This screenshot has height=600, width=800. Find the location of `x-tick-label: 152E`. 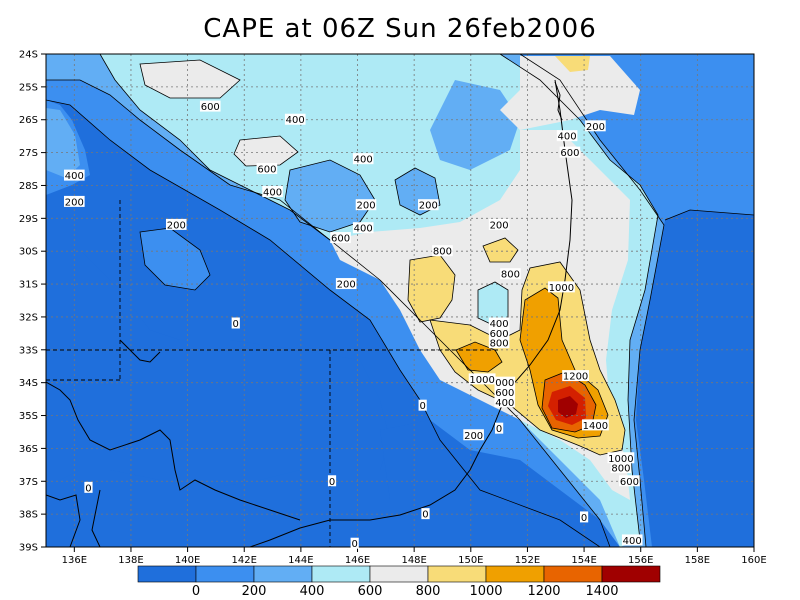

x-tick-label: 152E is located at coordinates (527, 560).